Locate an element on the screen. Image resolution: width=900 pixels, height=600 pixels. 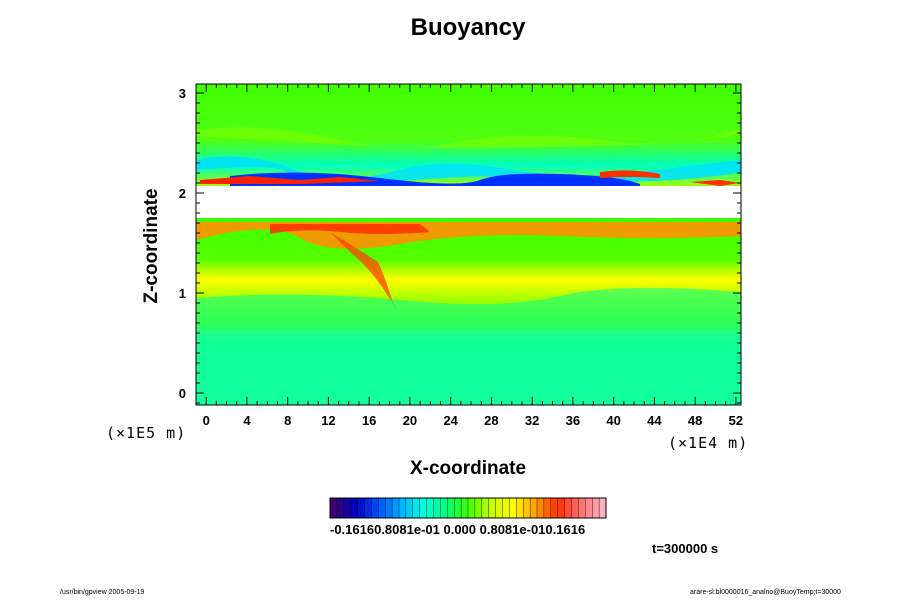
x-tick-label: 44 is located at coordinates (654, 420).